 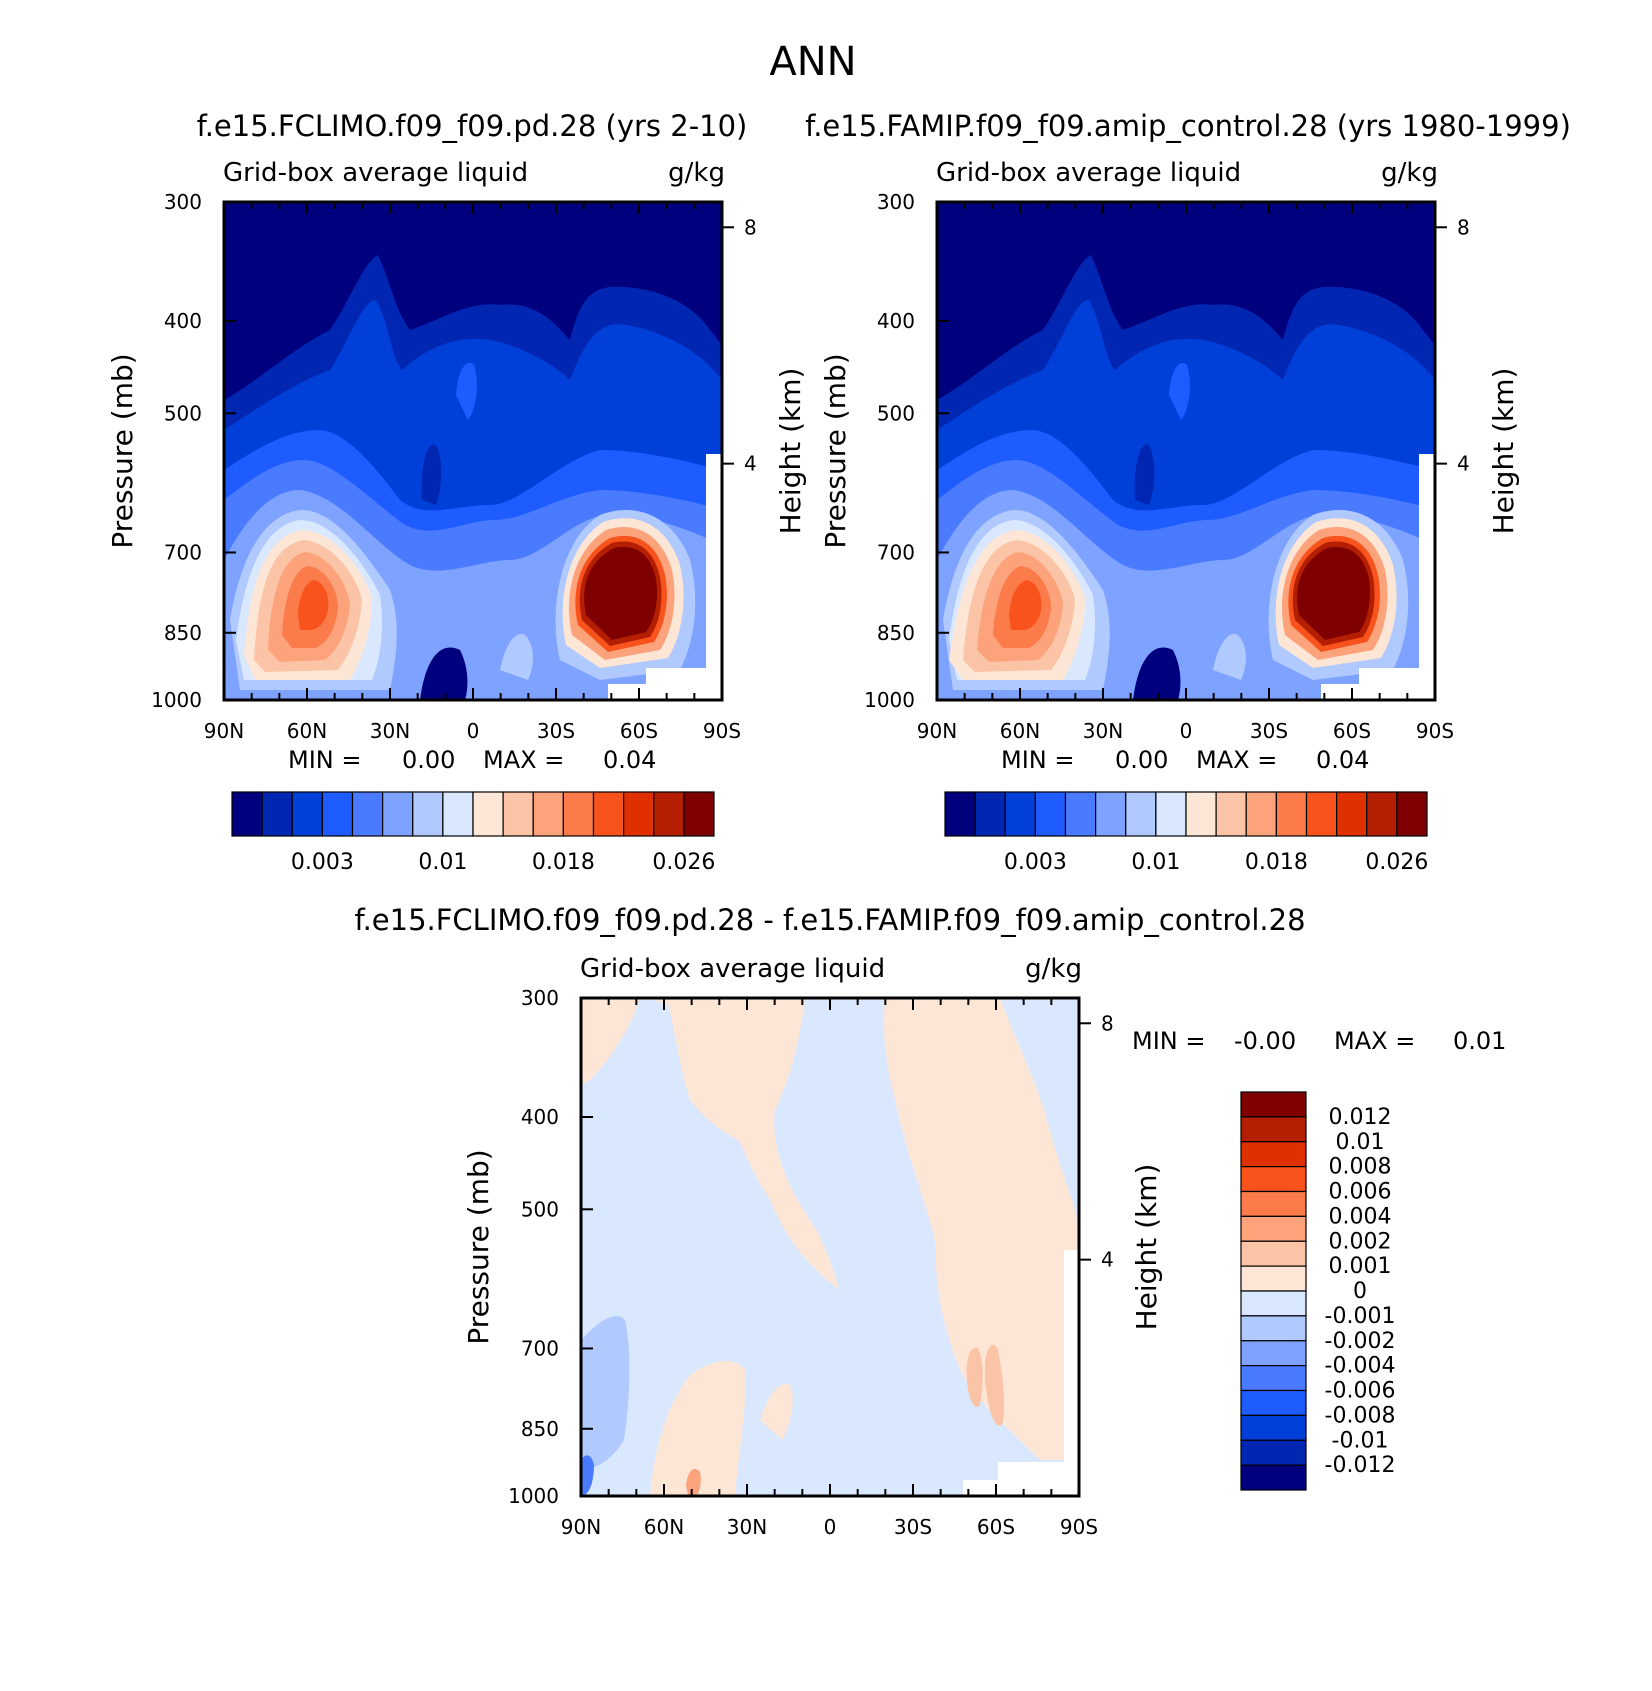 I want to click on colorbar-label: 0.006, so click(x=1360, y=1192).